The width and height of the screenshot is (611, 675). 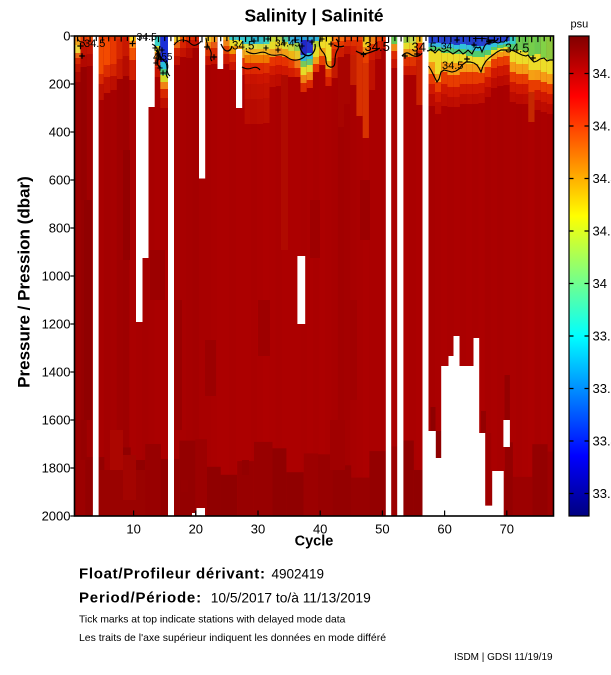 I want to click on svg-text: 34.2, so click(x=602, y=231).